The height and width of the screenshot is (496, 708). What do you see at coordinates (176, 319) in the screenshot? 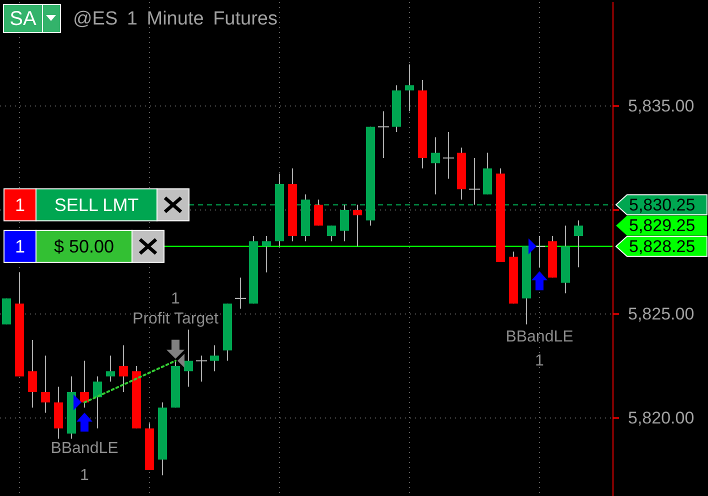
I see `annotation: Profit Target` at bounding box center [176, 319].